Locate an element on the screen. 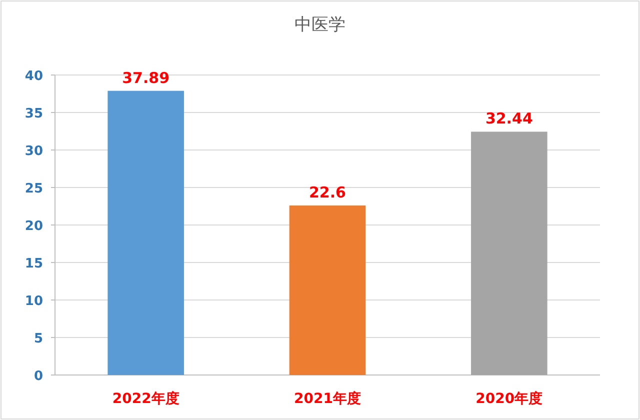 This screenshot has width=640, height=420. data-label: 32.44 is located at coordinates (509, 119).